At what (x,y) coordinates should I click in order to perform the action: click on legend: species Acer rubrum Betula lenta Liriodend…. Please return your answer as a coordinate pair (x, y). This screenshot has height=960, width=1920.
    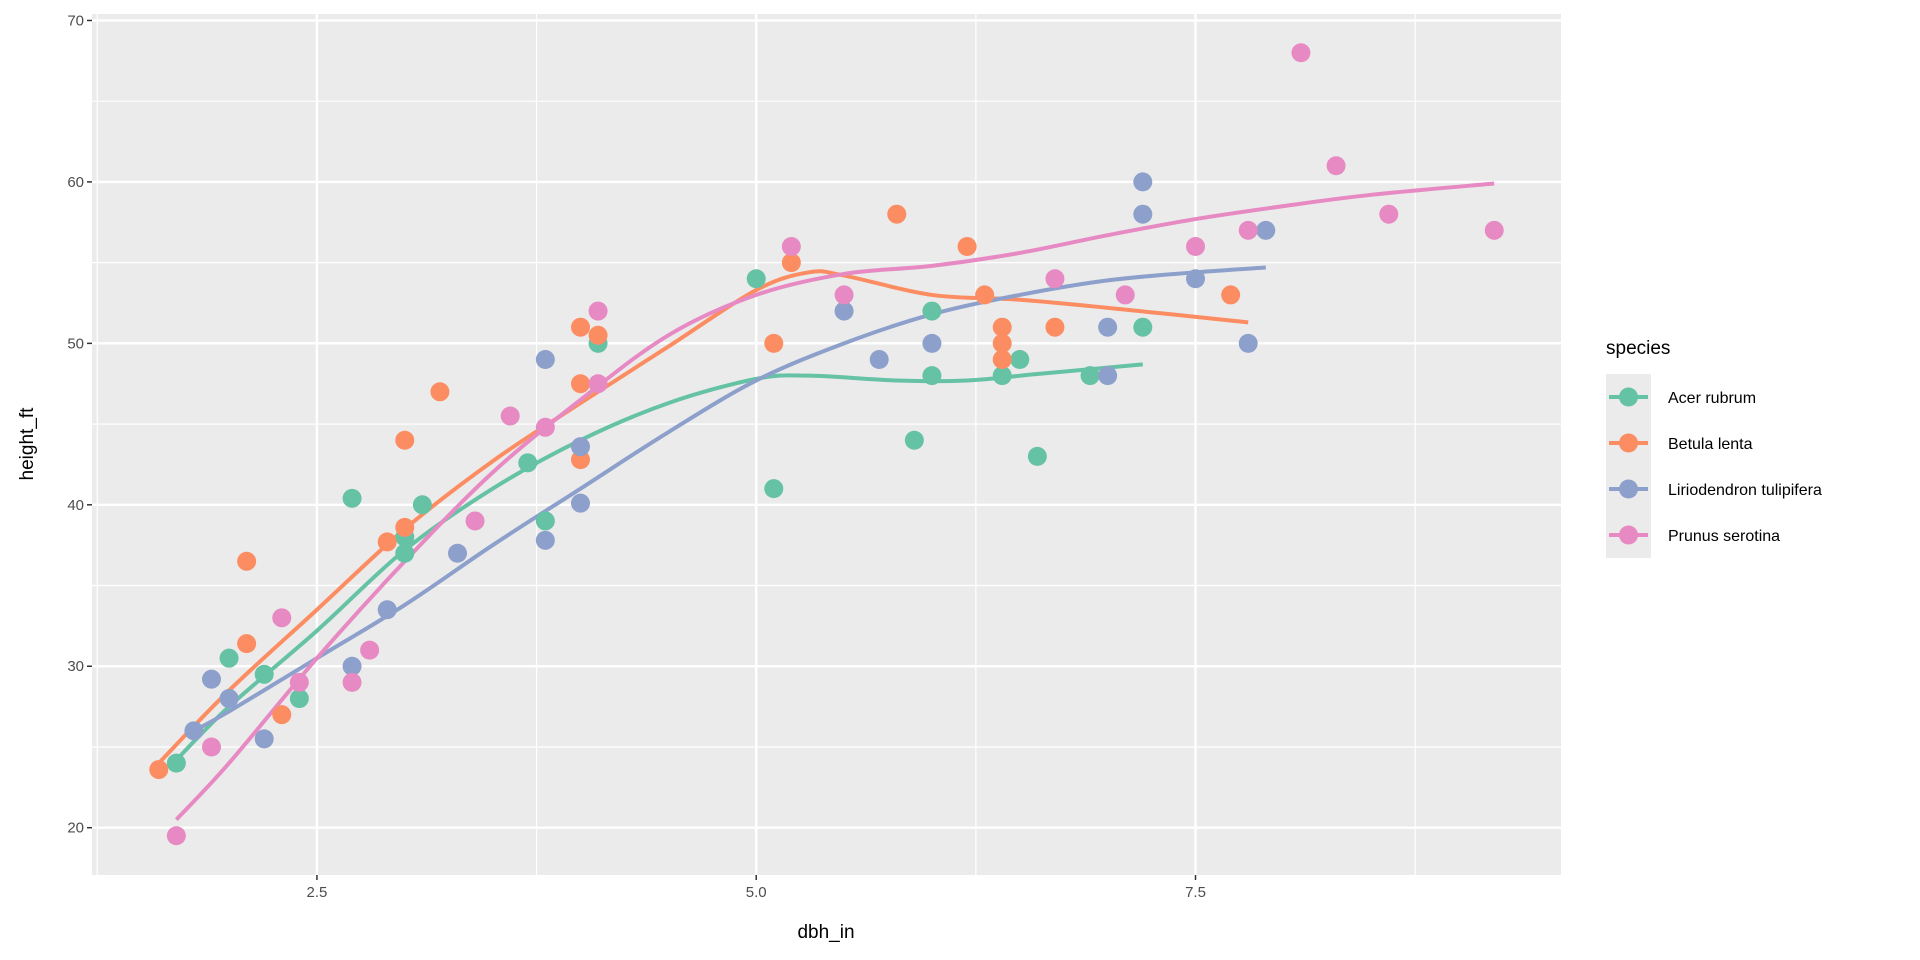
    Looking at the image, I should click on (1714, 448).